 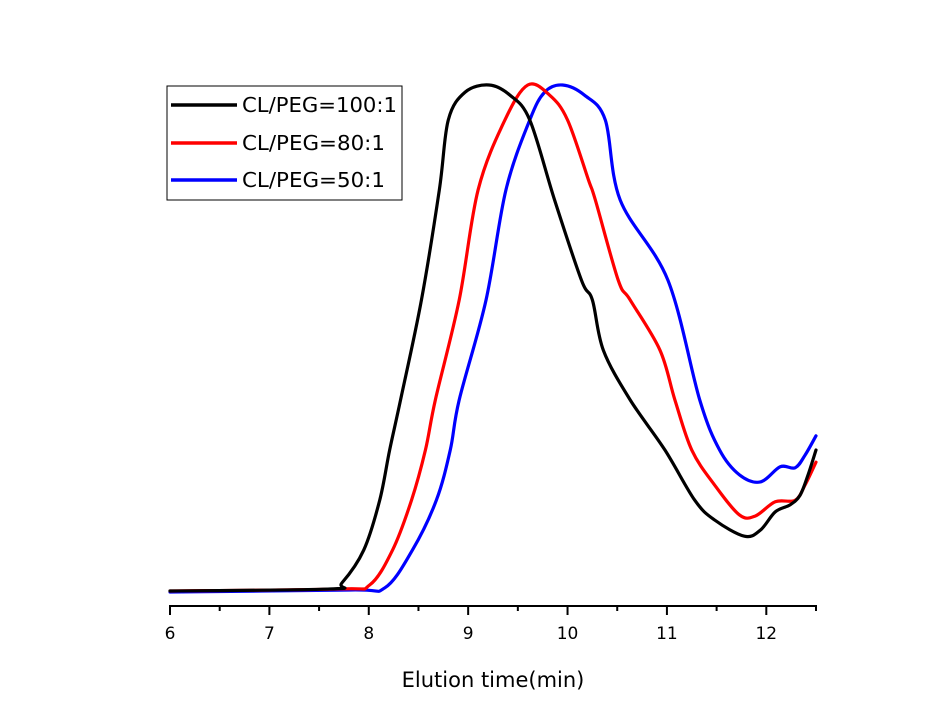 What do you see at coordinates (468, 634) in the screenshot?
I see `x-tick-label: 9` at bounding box center [468, 634].